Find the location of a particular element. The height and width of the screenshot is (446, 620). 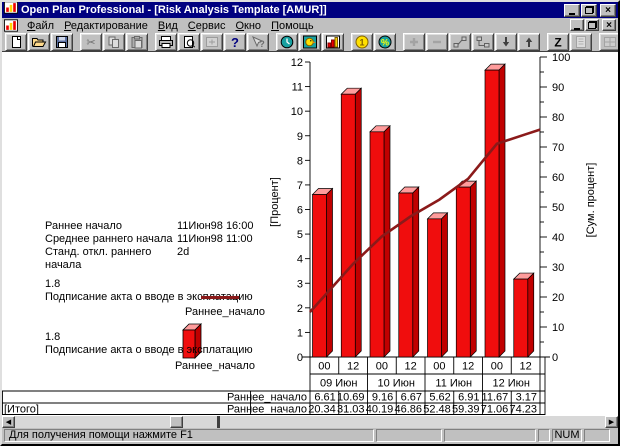

print-preview-icon is located at coordinates (189, 42).